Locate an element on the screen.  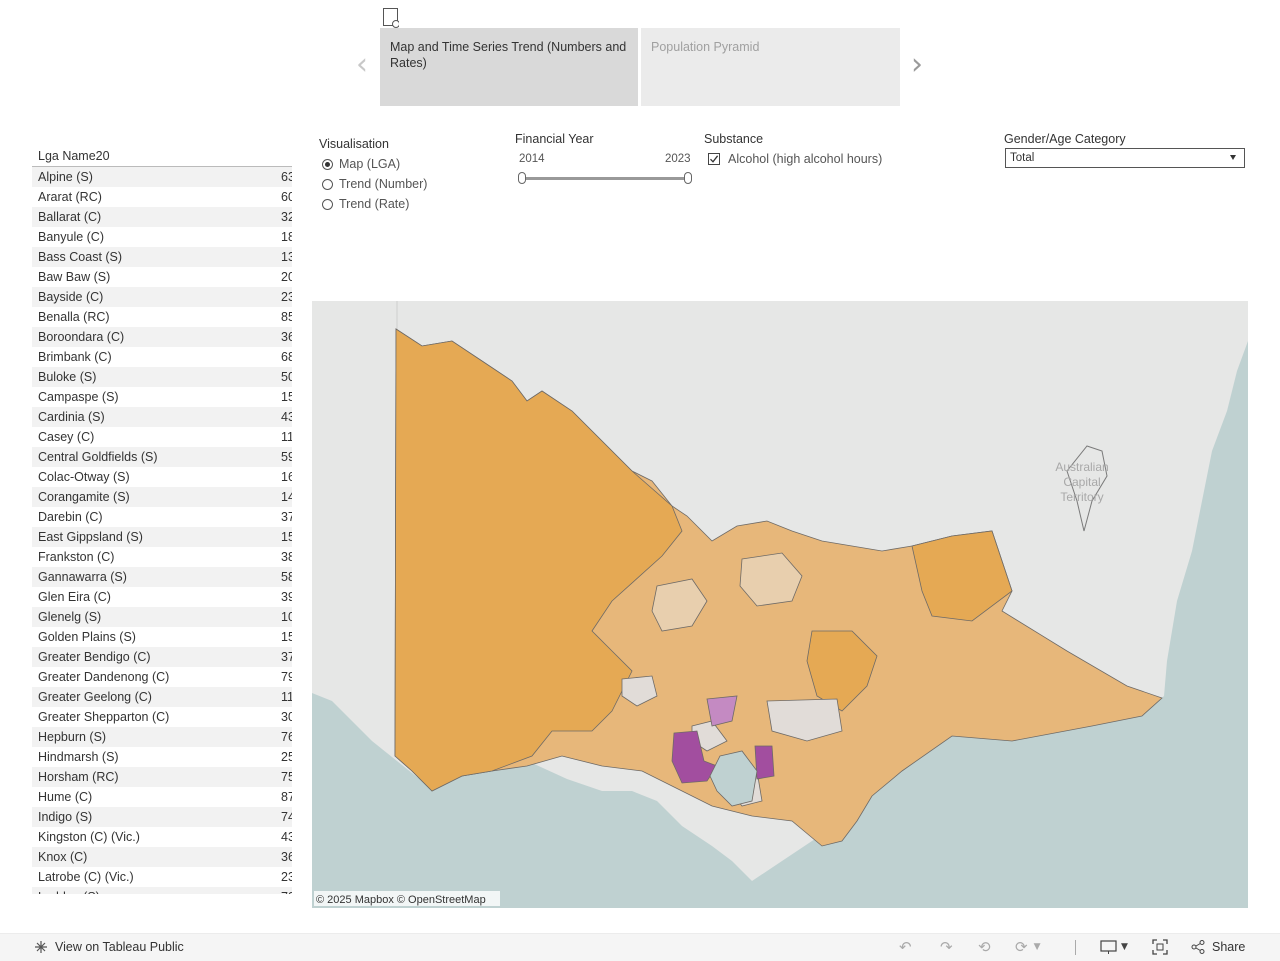
previous-arrow-icon: ‹ is located at coordinates (362, 64).